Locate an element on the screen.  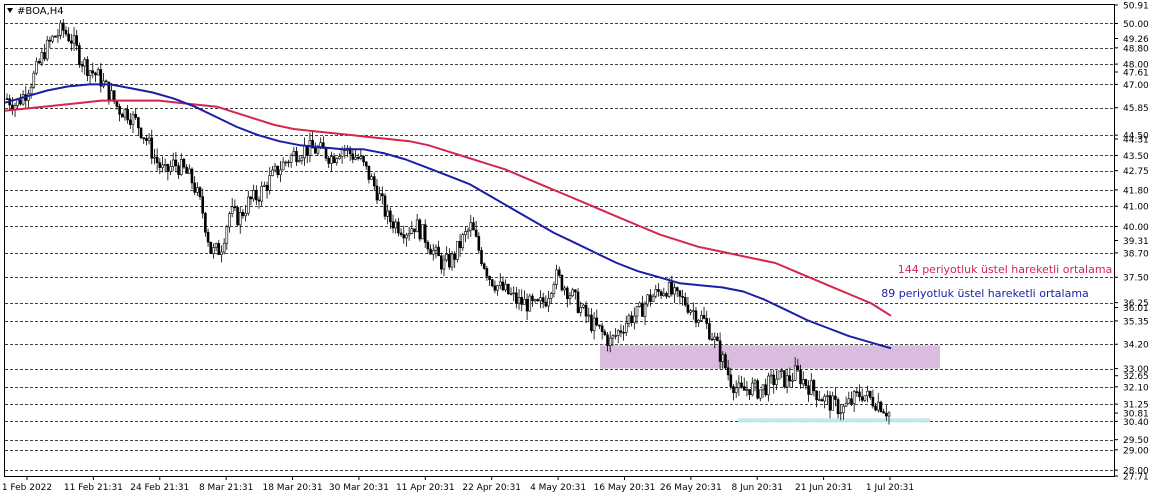
collapse-triangle-icon is located at coordinates (10, 10).